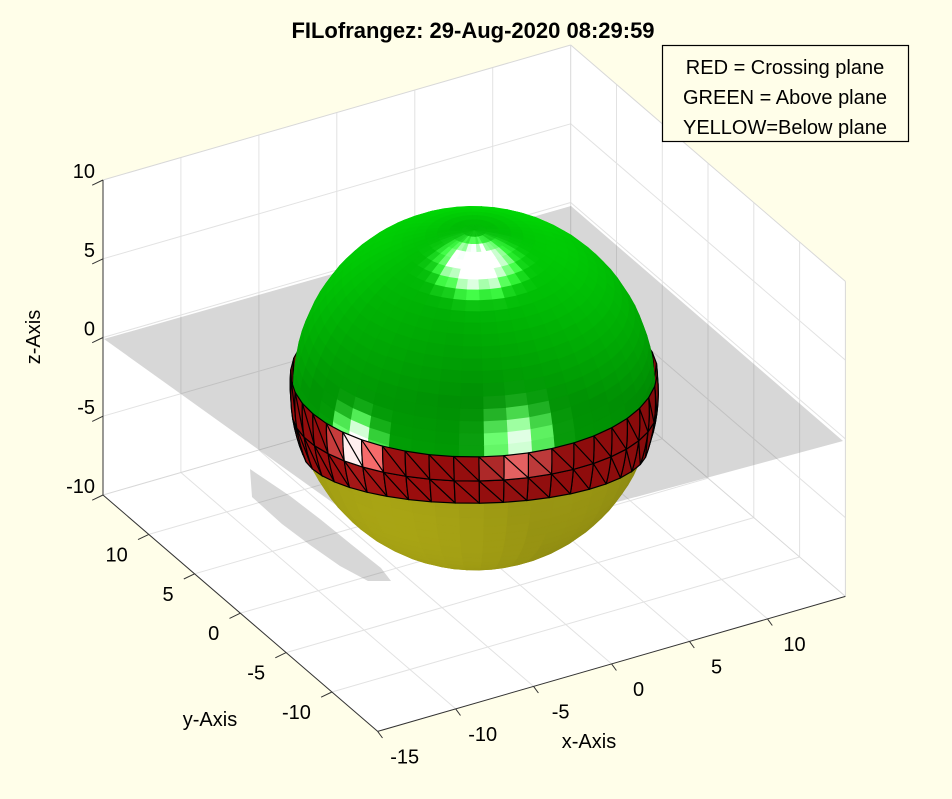 This screenshot has width=952, height=799. I want to click on svg-text: y-Axis, so click(210, 720).